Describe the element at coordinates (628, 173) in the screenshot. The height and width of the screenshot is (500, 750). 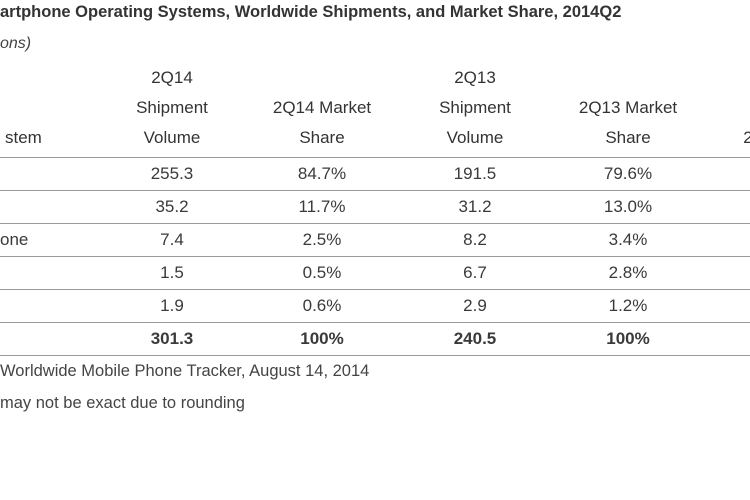
I see `table-cell: 79.6%` at that location.